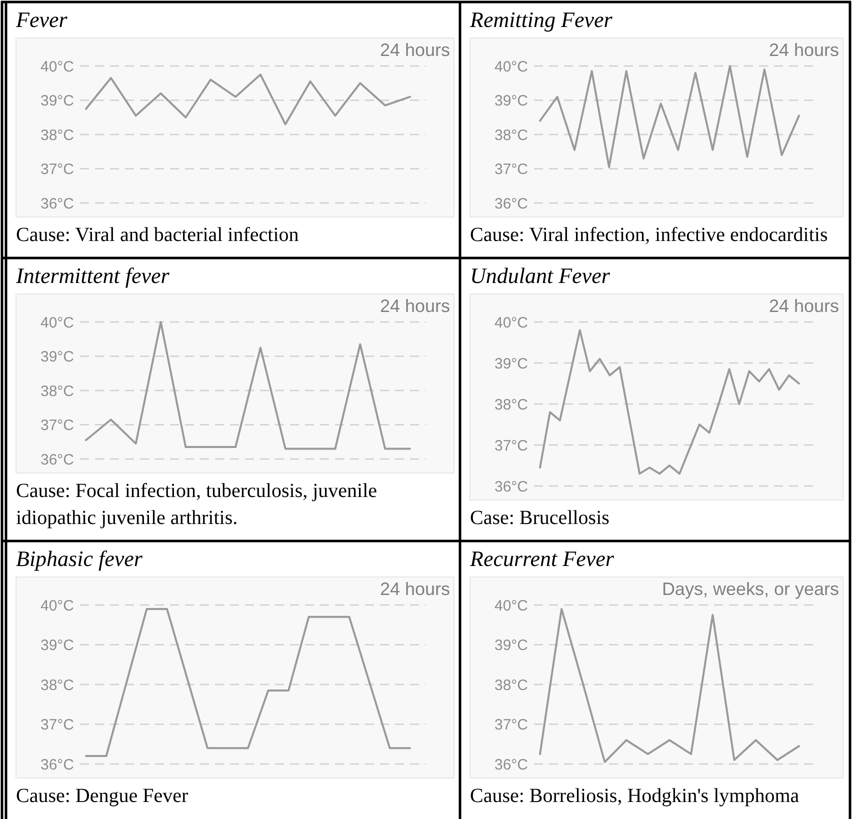 The width and height of the screenshot is (852, 819). Describe the element at coordinates (102, 796) in the screenshot. I see `text: Cause: Dengue Fever` at that location.